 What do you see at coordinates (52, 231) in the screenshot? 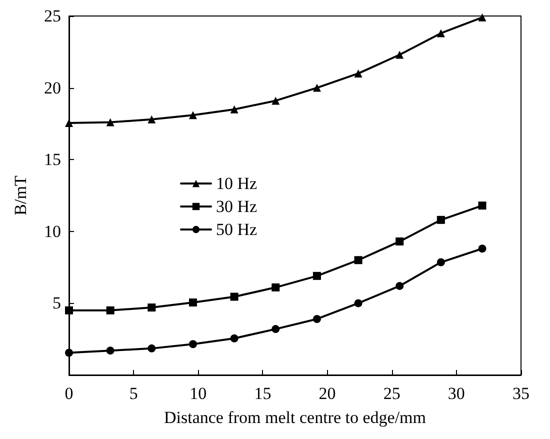
I see `y-tick-label: 10` at bounding box center [52, 231].